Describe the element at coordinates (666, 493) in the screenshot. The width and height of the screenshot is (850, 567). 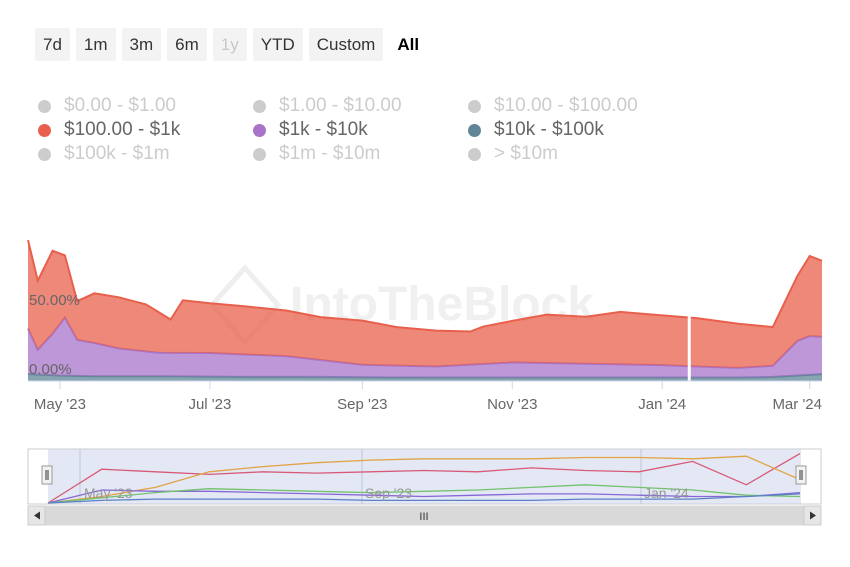
I see `navigator-x-label: Jan '24` at that location.